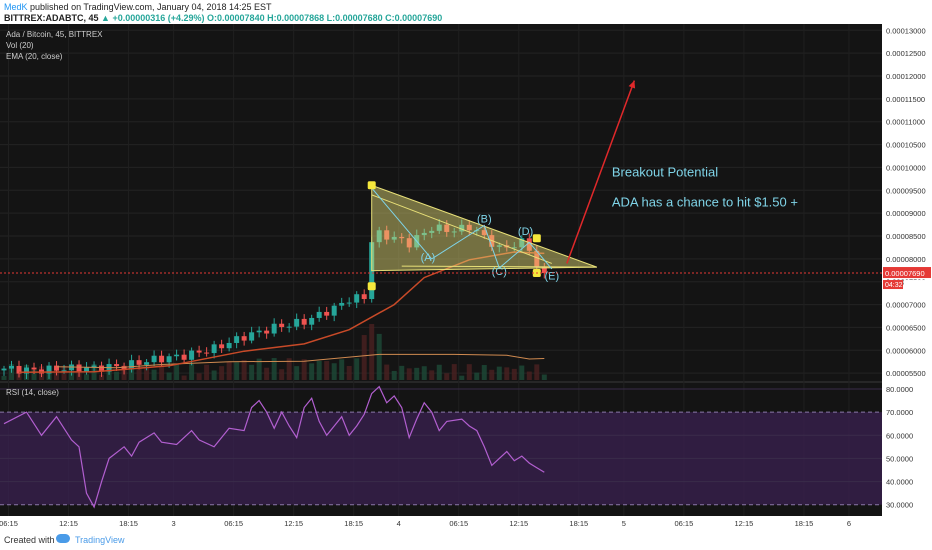 The height and width of the screenshot is (550, 932). I want to click on price-tag-box, so click(907, 273).